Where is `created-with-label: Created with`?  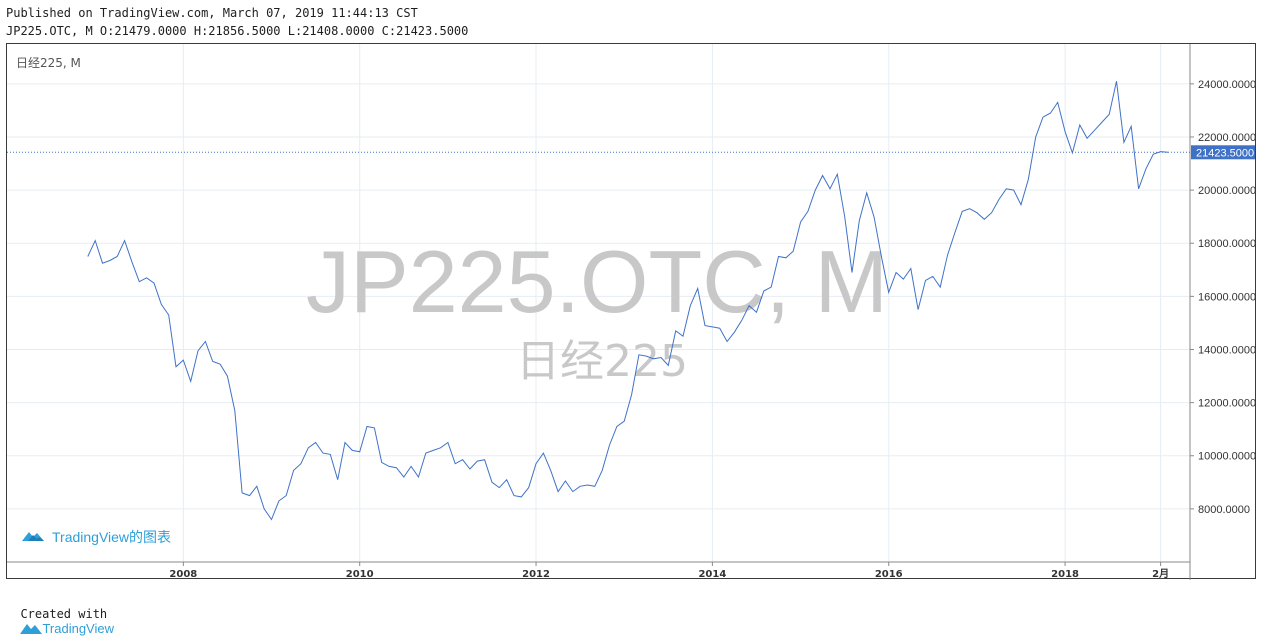
created-with-label: Created with is located at coordinates (64, 614).